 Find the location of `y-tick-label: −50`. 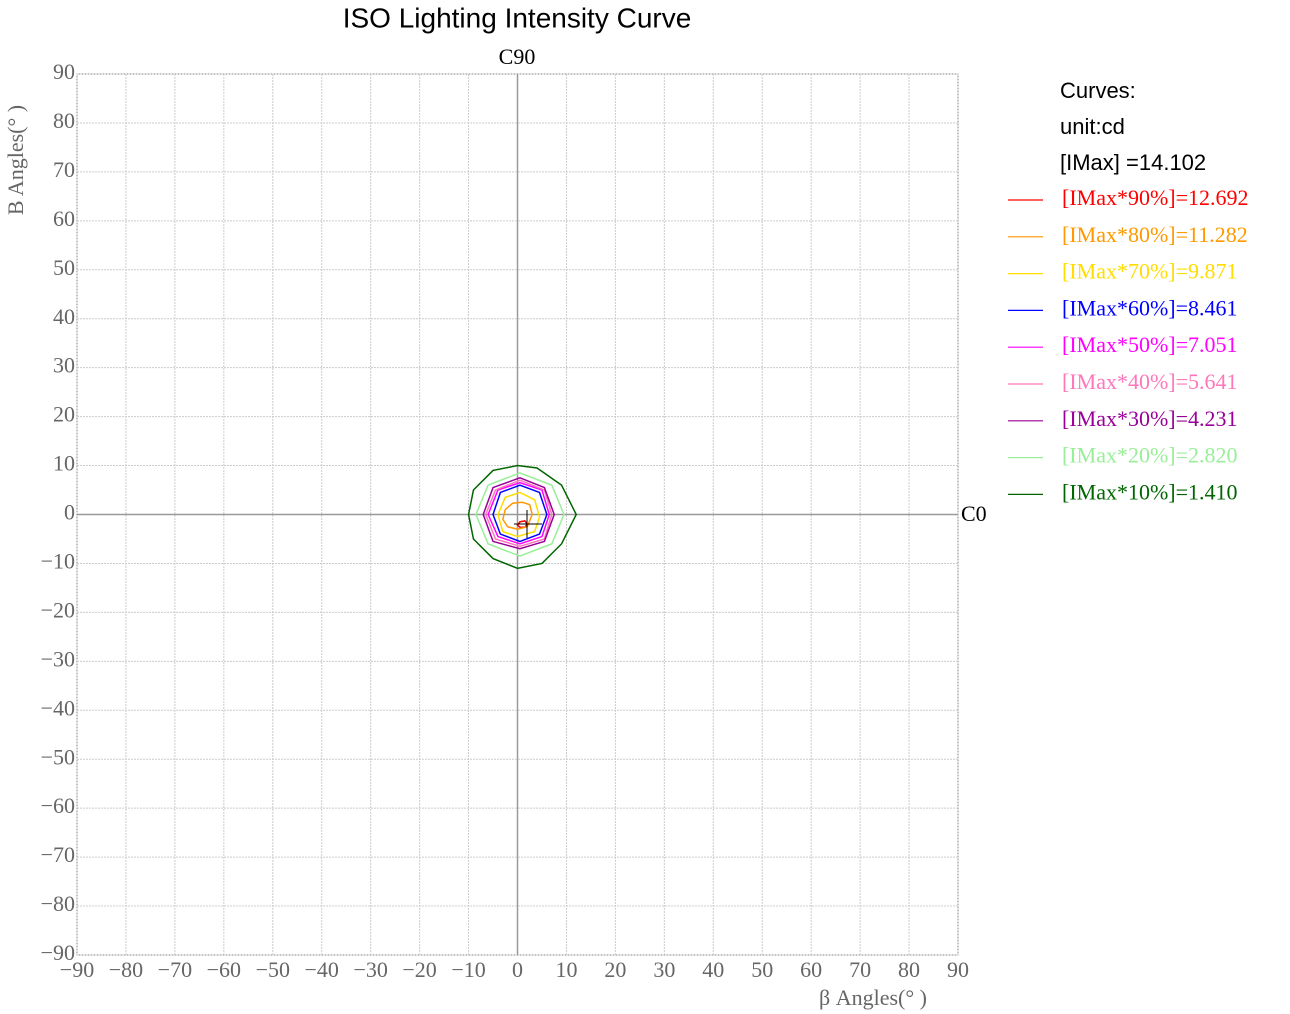

y-tick-label: −50 is located at coordinates (58, 756).